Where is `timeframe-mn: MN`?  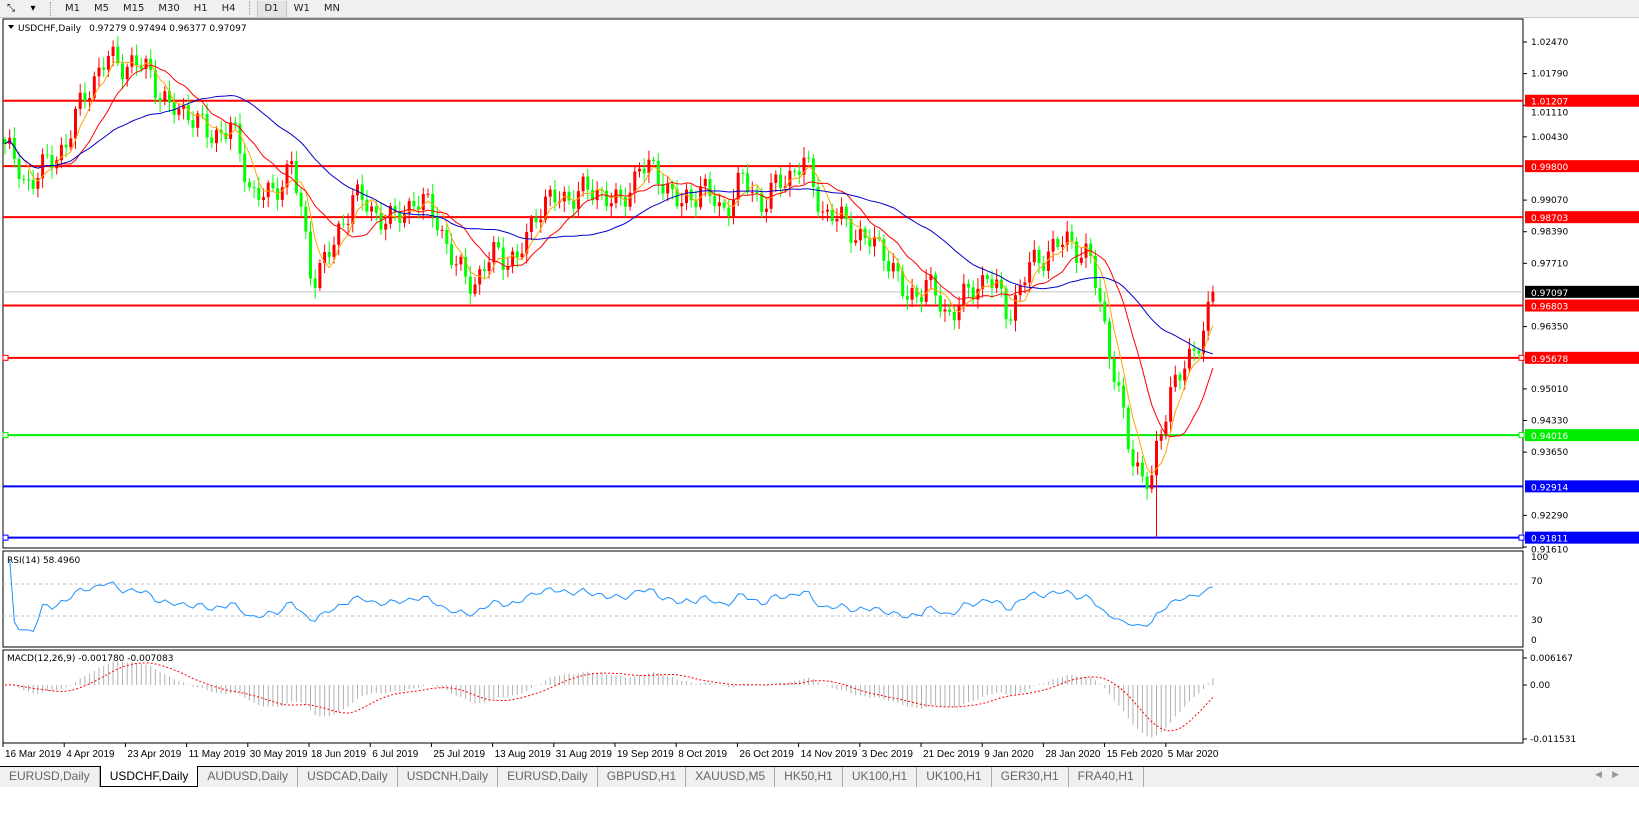 timeframe-mn: MN is located at coordinates (331, 8).